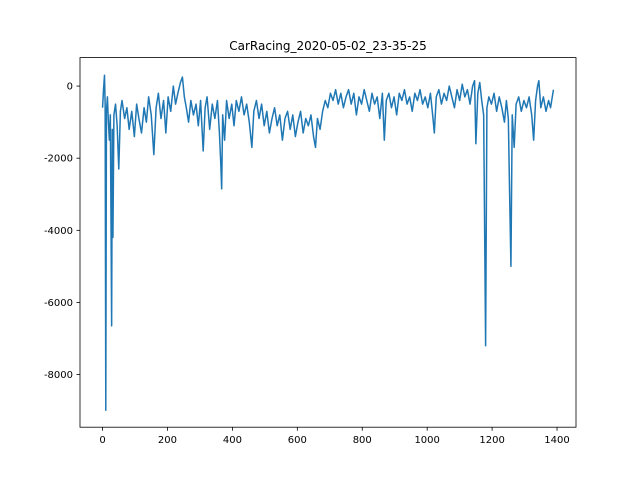  What do you see at coordinates (491, 440) in the screenshot?
I see `x-tick-label: 1200` at bounding box center [491, 440].